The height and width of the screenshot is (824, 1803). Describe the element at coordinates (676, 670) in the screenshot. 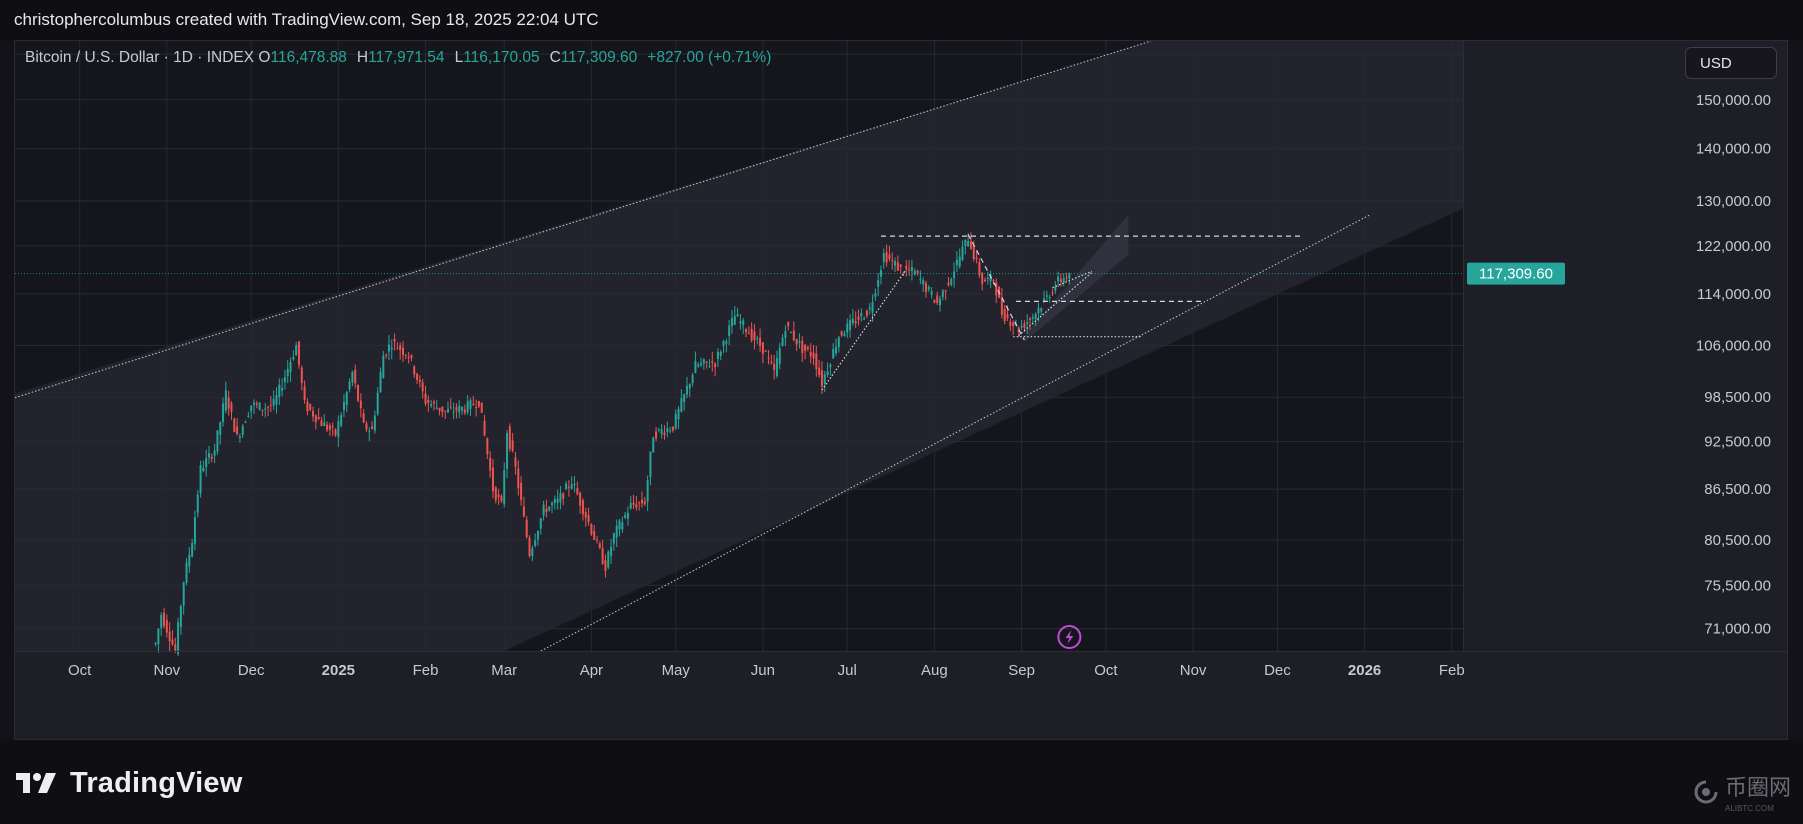

I see `x-tick-label: May` at that location.